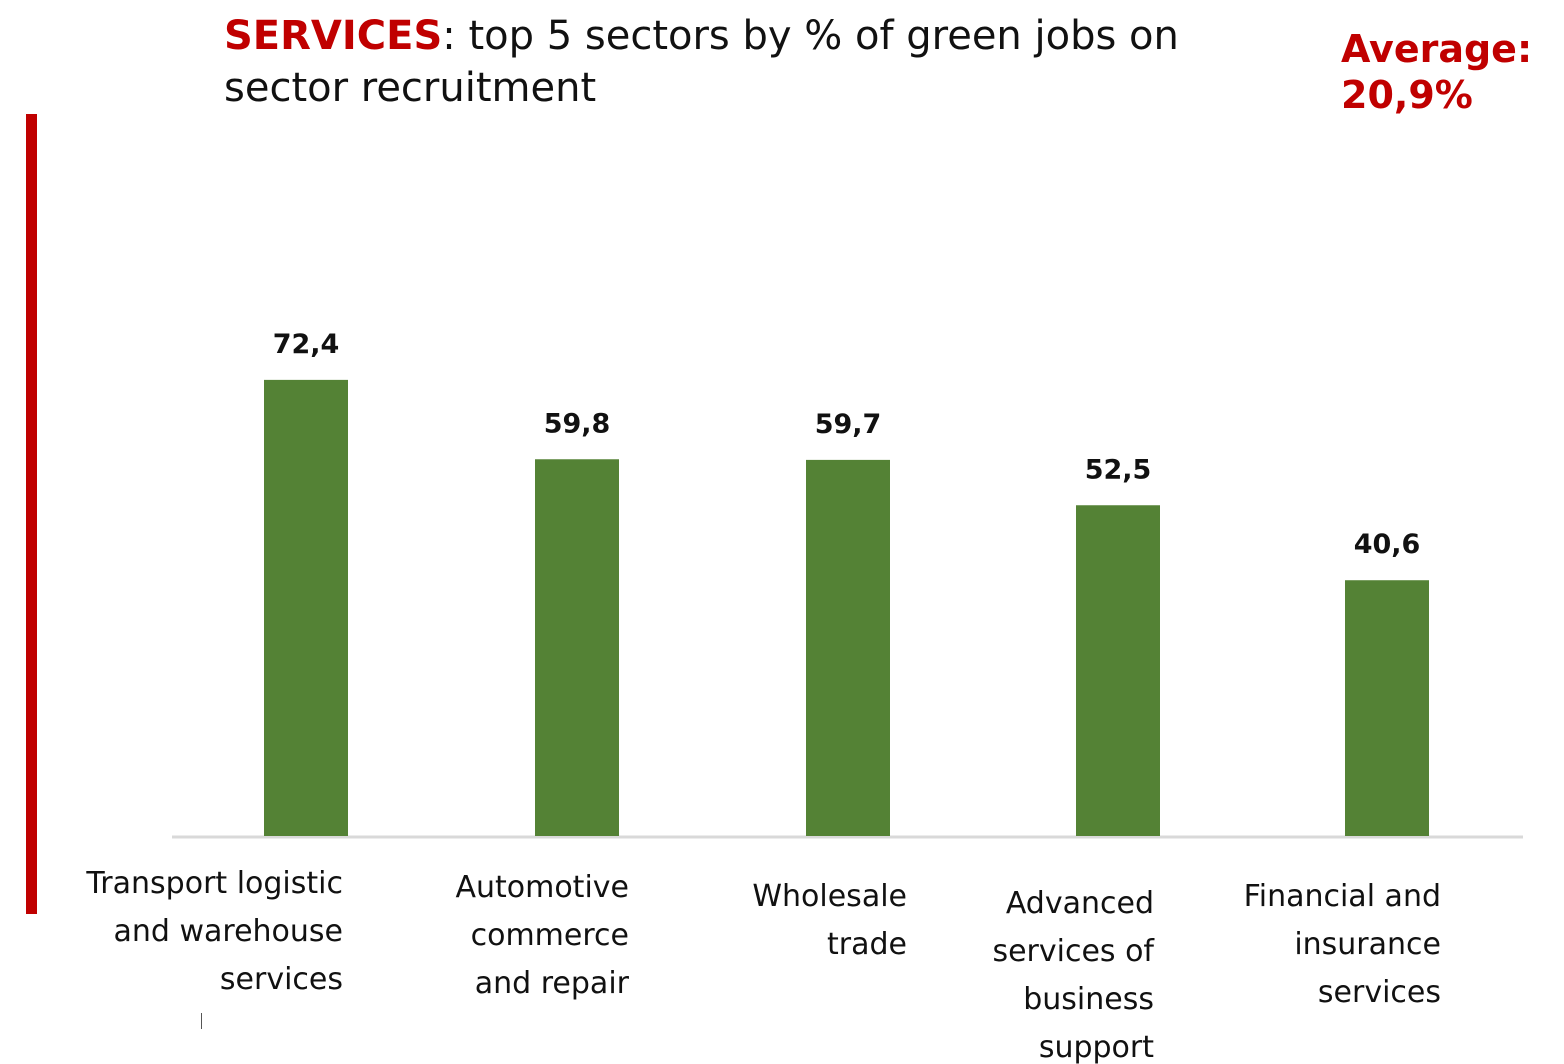  What do you see at coordinates (1118, 469) in the screenshot?
I see `bar-value-label-4: 52,5` at bounding box center [1118, 469].